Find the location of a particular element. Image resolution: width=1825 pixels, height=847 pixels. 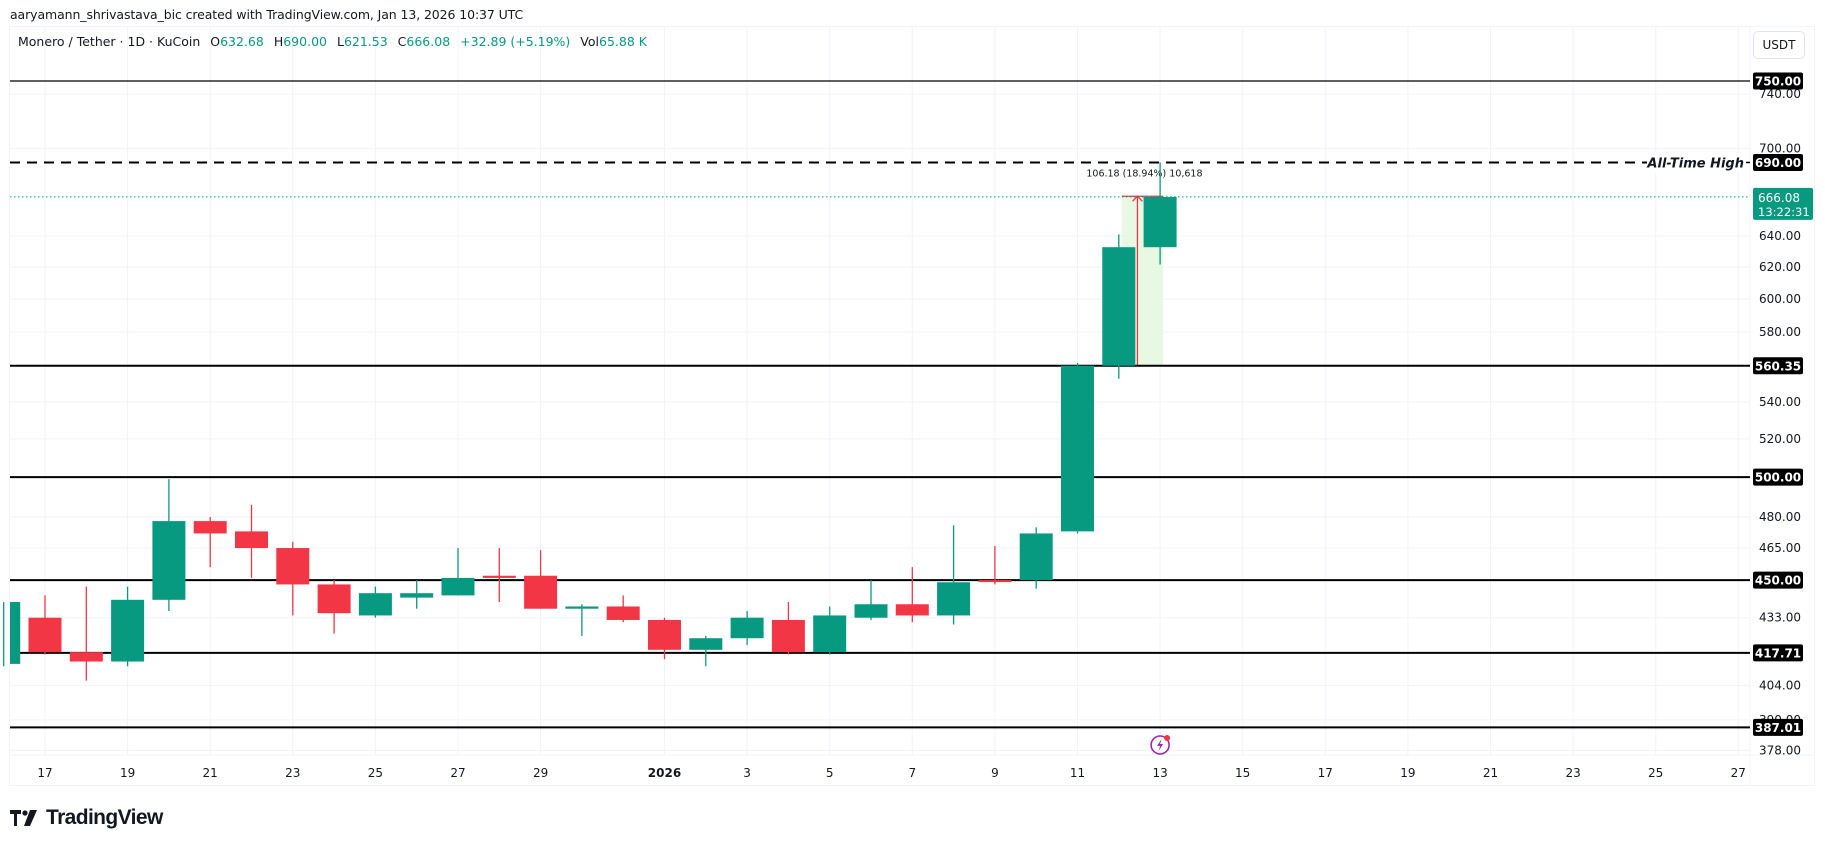

time-tick-label: 29 is located at coordinates (540, 773).